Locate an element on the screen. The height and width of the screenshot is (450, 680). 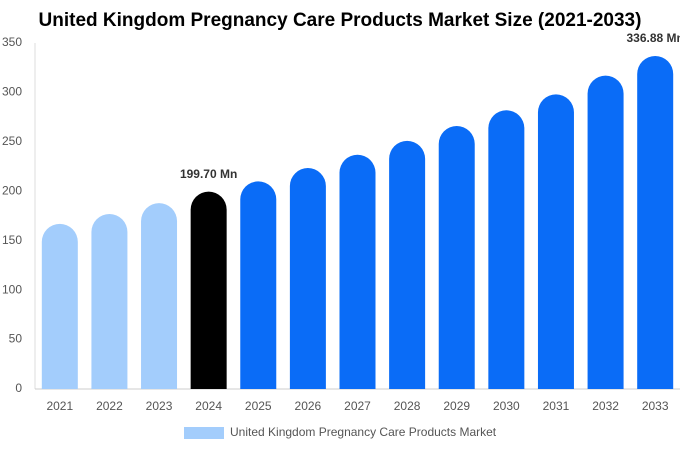
data-label: 199.70 Mn is located at coordinates (208, 174).